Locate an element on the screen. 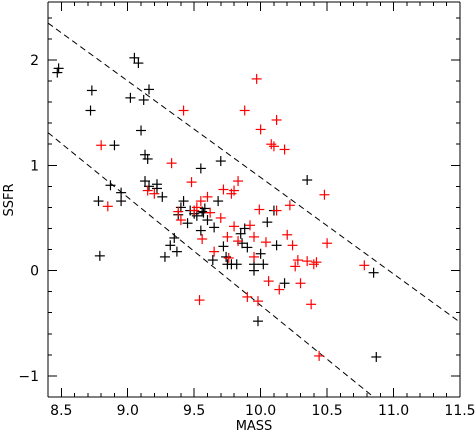  x-tick-label: 9.0 is located at coordinates (128, 411).